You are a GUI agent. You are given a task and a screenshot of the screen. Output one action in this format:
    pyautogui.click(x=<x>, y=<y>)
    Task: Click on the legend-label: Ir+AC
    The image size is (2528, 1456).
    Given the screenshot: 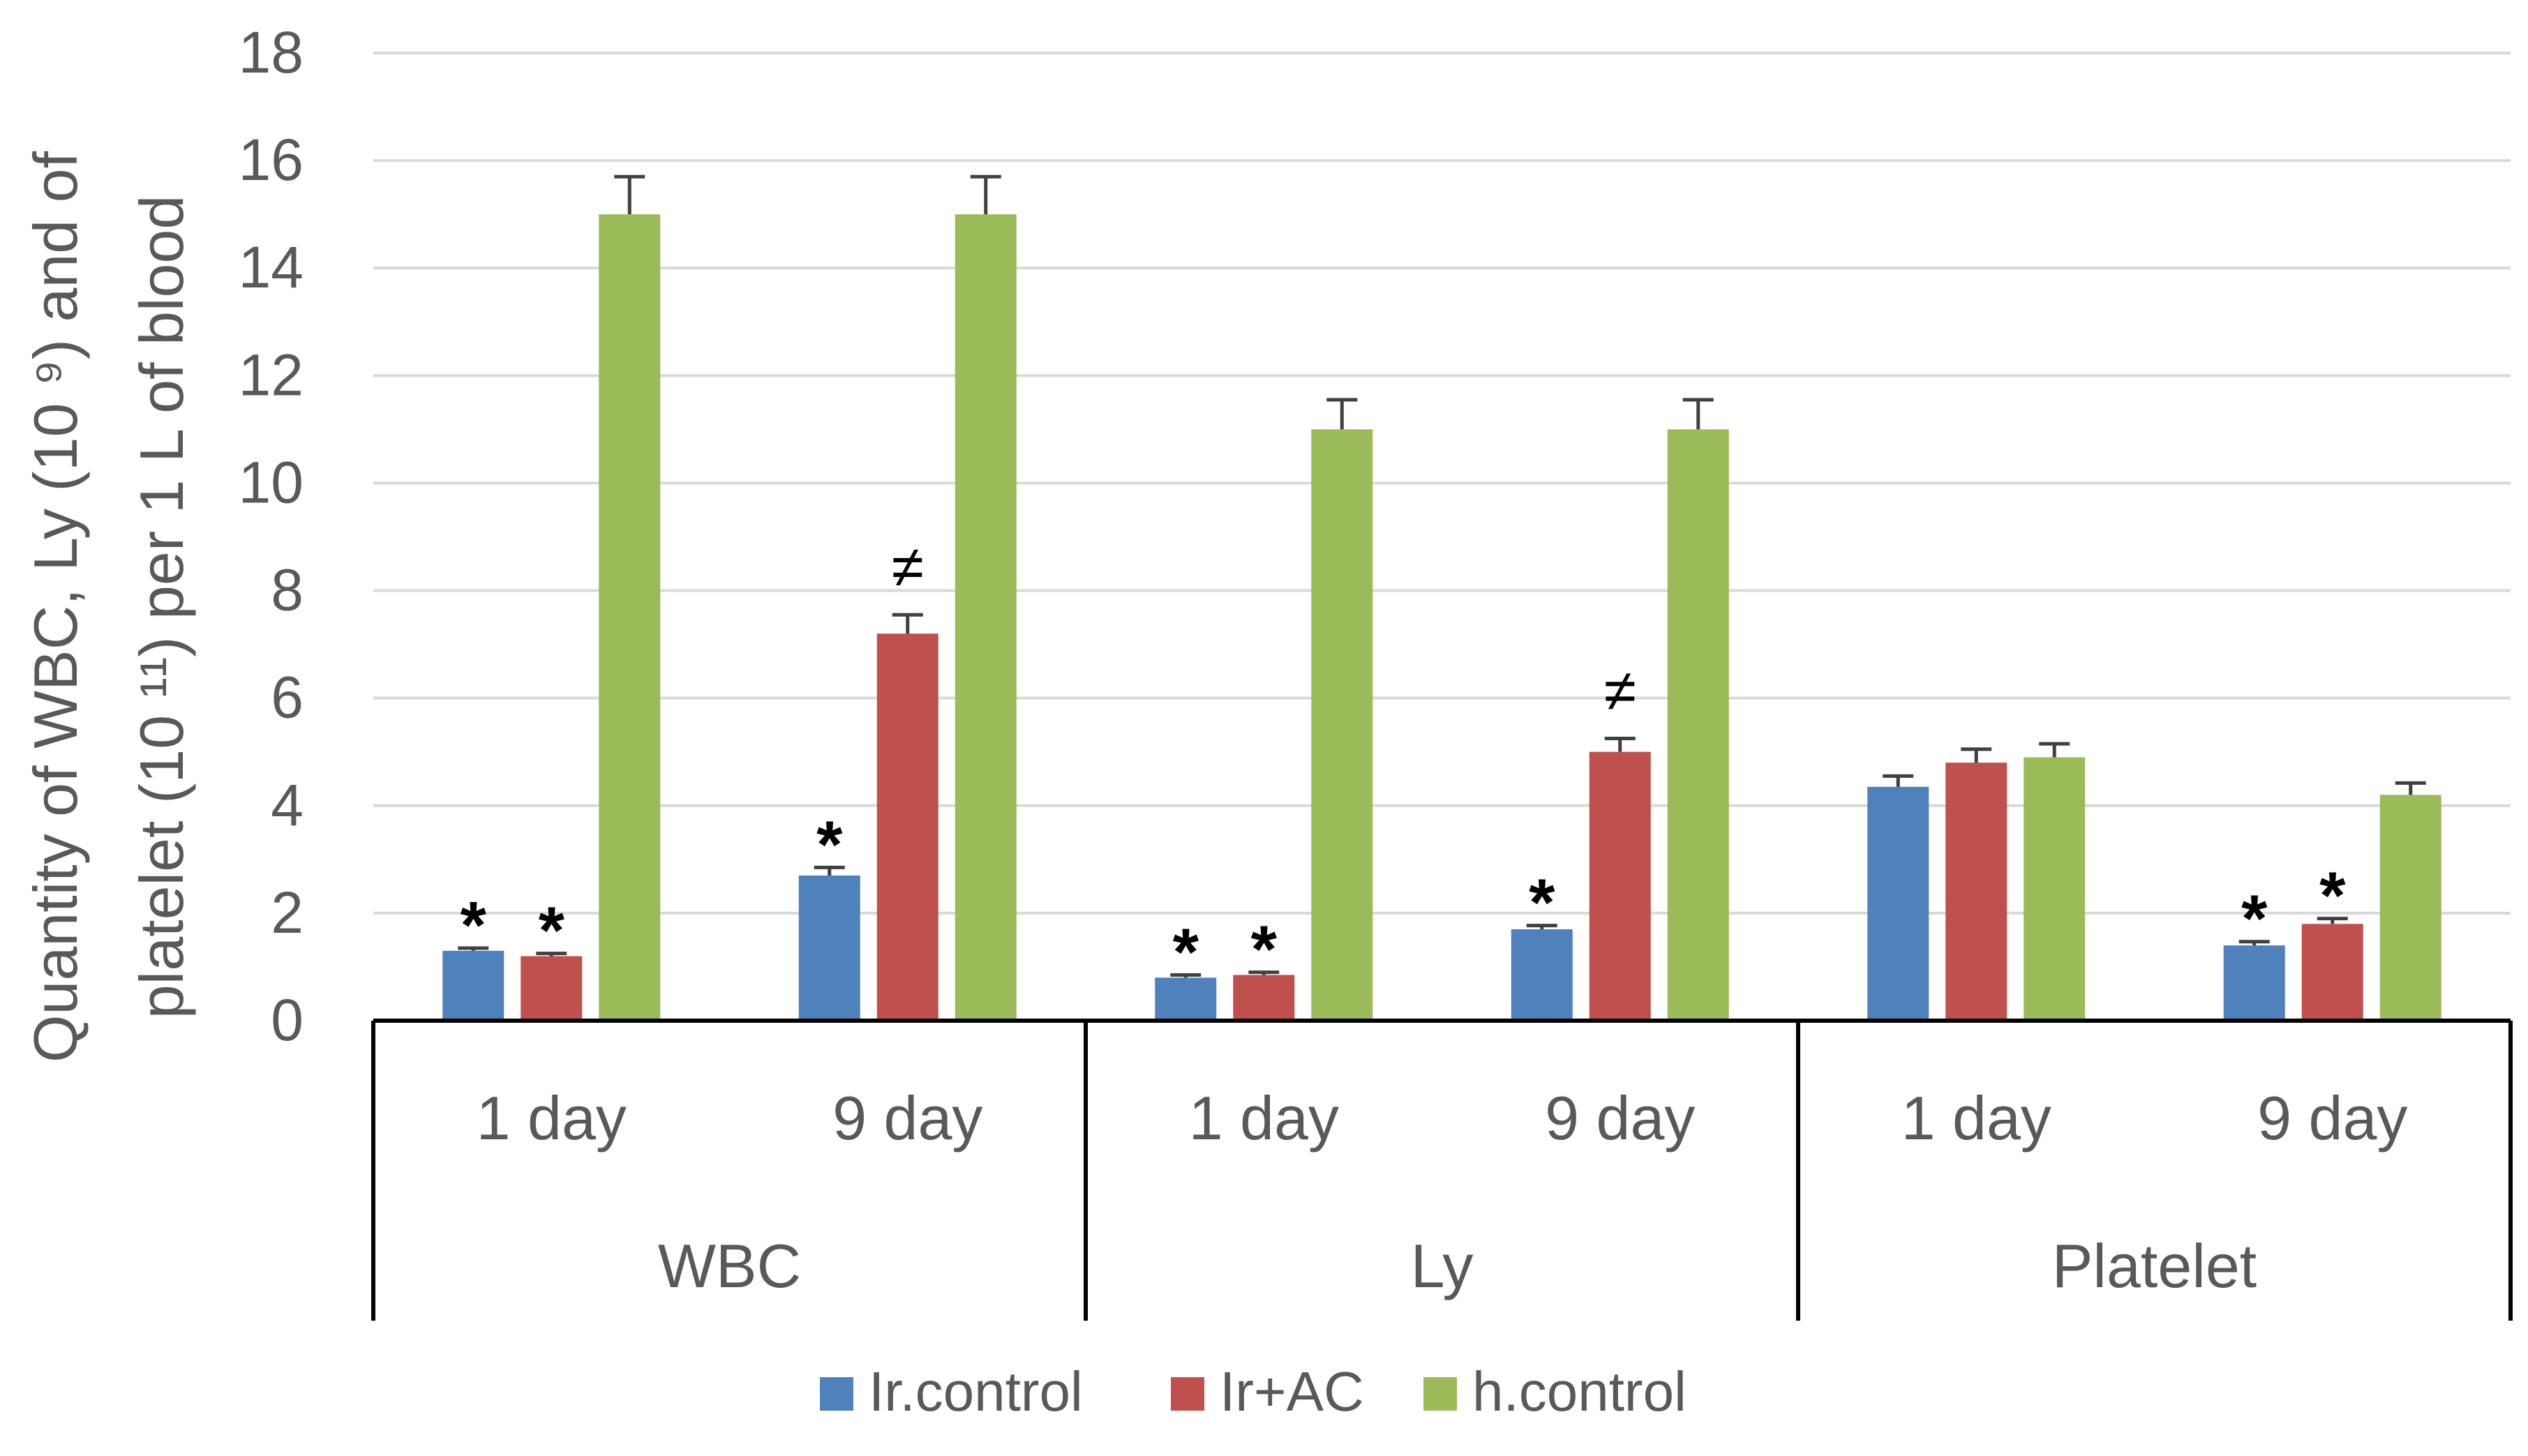 What is the action you would take?
    pyautogui.click(x=1292, y=1391)
    